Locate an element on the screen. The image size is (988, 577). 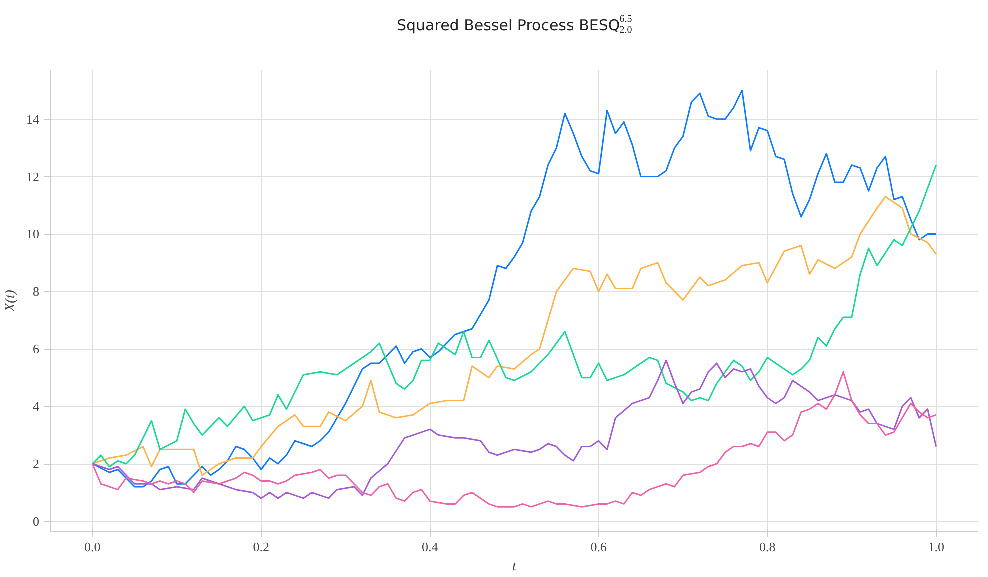
y-tick-label: 6 is located at coordinates (36, 349).